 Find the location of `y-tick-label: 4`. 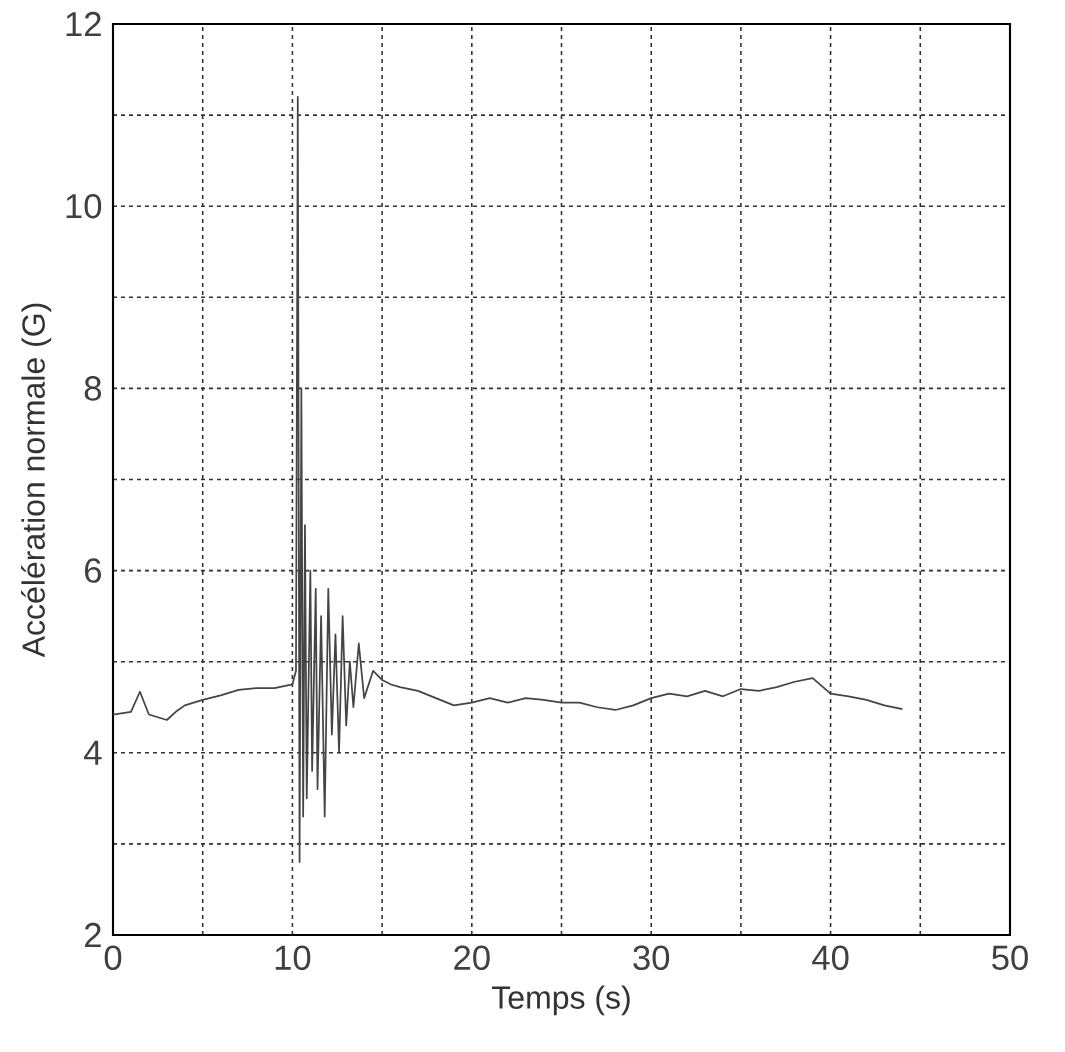

y-tick-label: 4 is located at coordinates (93, 752).